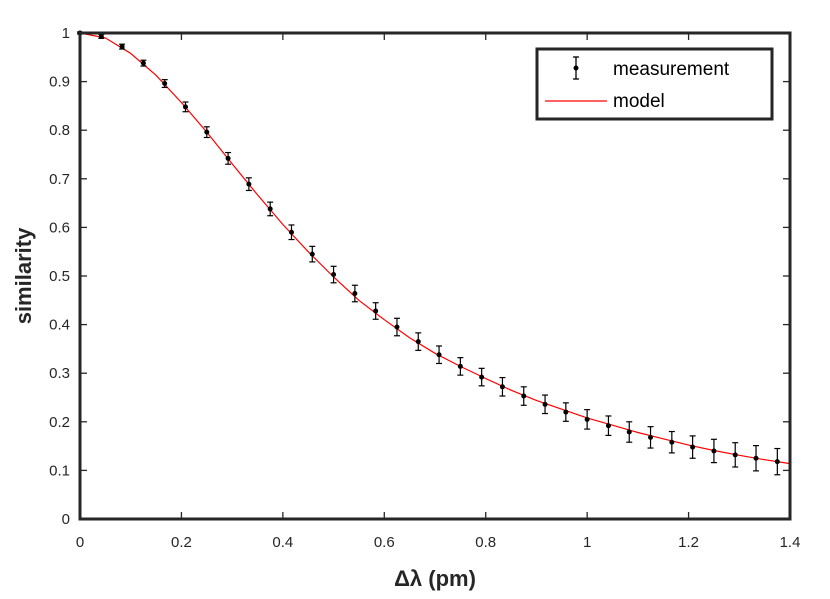 The width and height of the screenshot is (830, 599). What do you see at coordinates (282, 542) in the screenshot?
I see `x-tick-label: 0.4` at bounding box center [282, 542].